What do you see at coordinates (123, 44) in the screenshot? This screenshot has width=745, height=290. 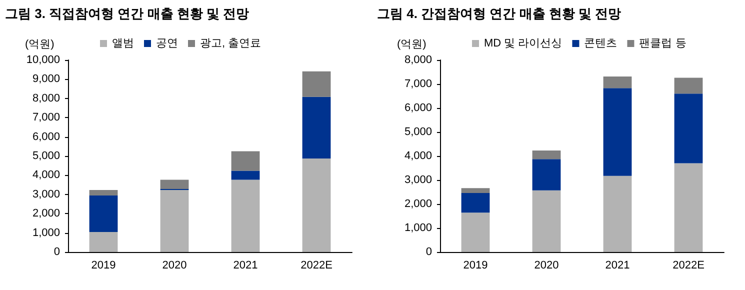 I see `legend-label: 앨범` at bounding box center [123, 44].